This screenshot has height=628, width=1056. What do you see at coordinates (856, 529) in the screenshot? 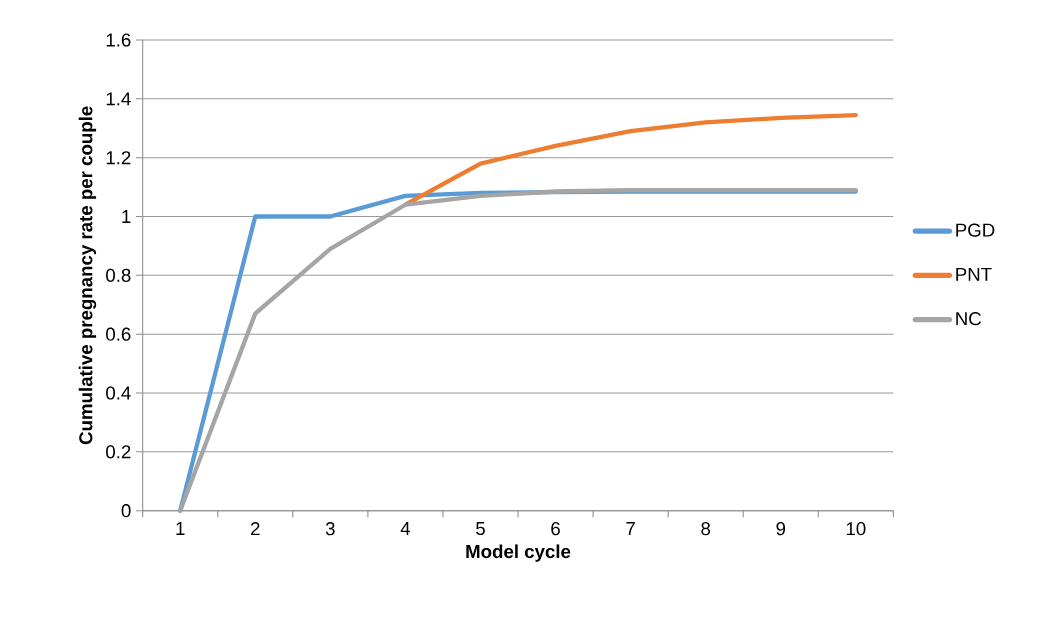
I see `x-tick-label: 10` at bounding box center [856, 529].